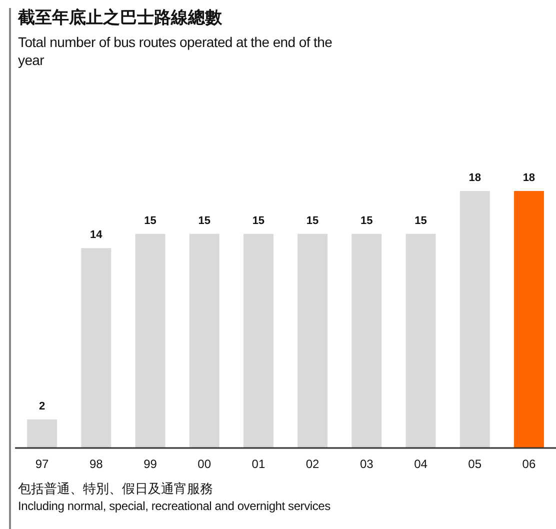 Image resolution: width=556 pixels, height=529 pixels. Describe the element at coordinates (421, 464) in the screenshot. I see `x-tick-label: 04` at that location.